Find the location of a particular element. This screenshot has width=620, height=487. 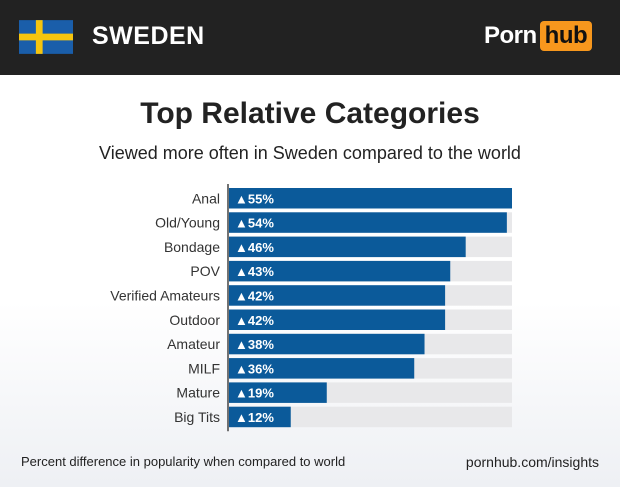

chart-title: Top Relative Categories is located at coordinates (310, 113).